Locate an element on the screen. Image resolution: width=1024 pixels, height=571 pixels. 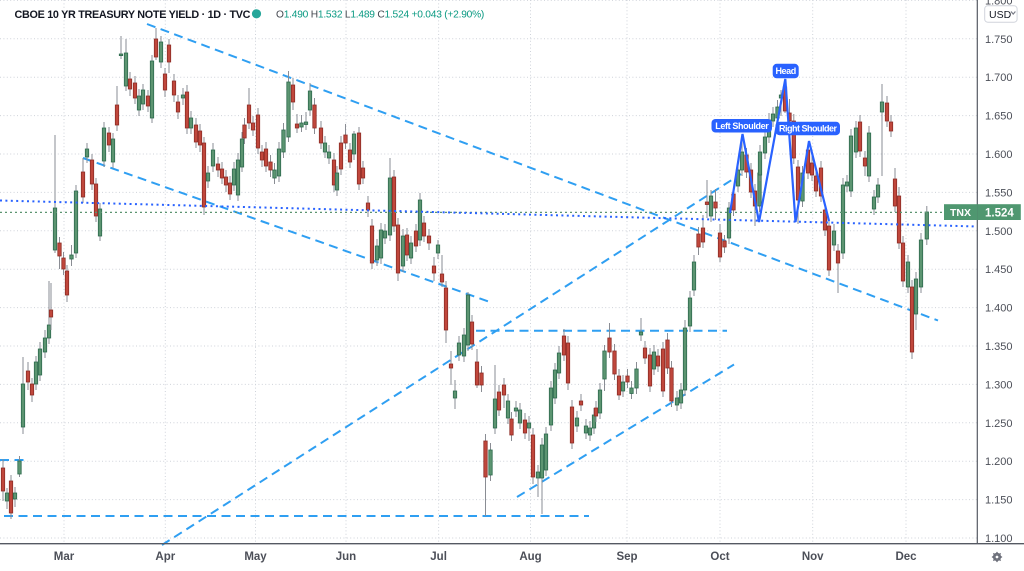
svg-text: 1.200 is located at coordinates (999, 462).